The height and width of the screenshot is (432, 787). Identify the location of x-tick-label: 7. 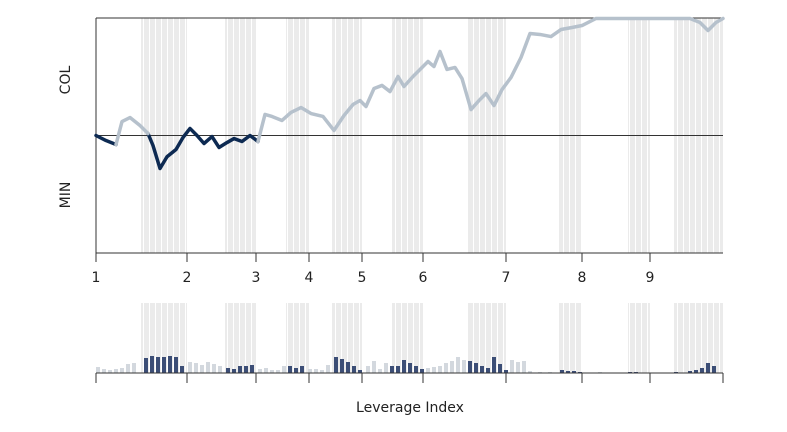
(506, 278).